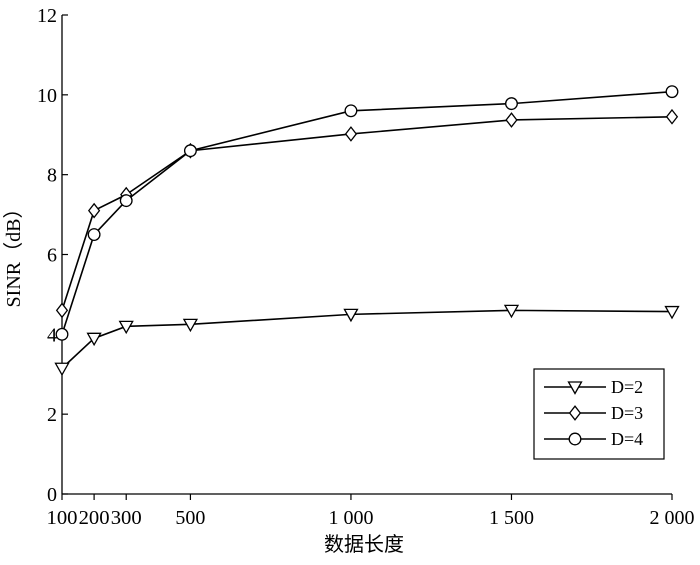 The width and height of the screenshot is (700, 565). I want to click on y-tick-label: 0, so click(52, 495).